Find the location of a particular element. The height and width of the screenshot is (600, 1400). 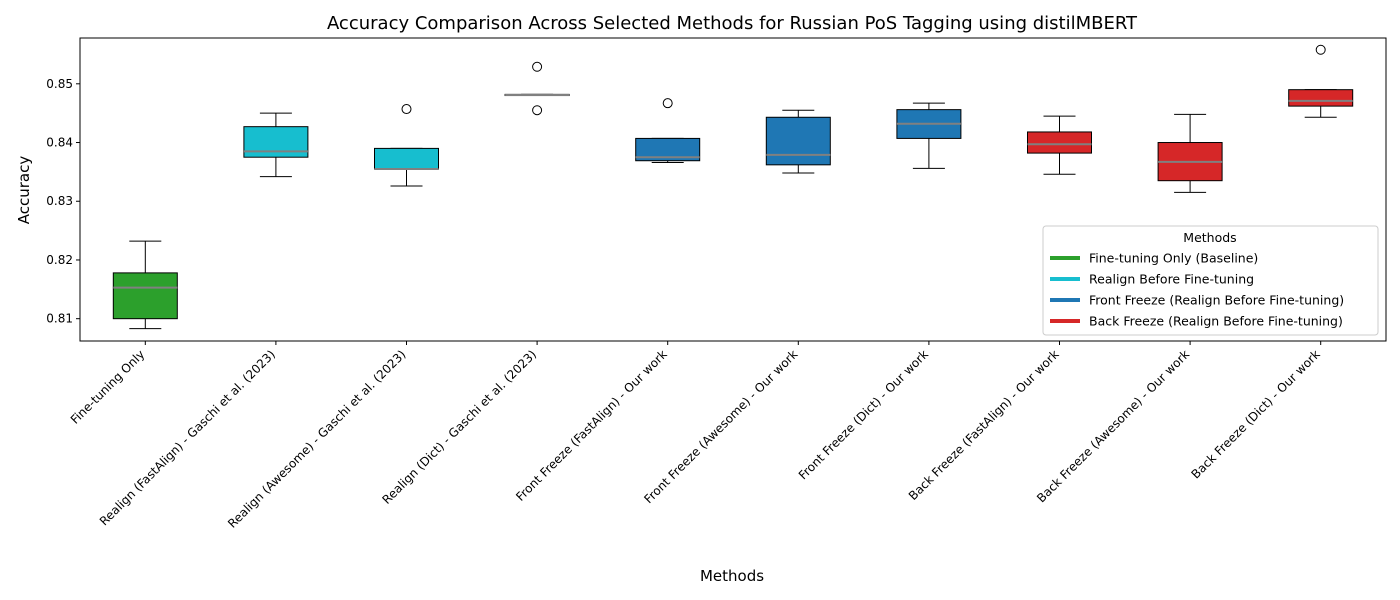

y-tick-label: 0.81 is located at coordinates (59, 319).